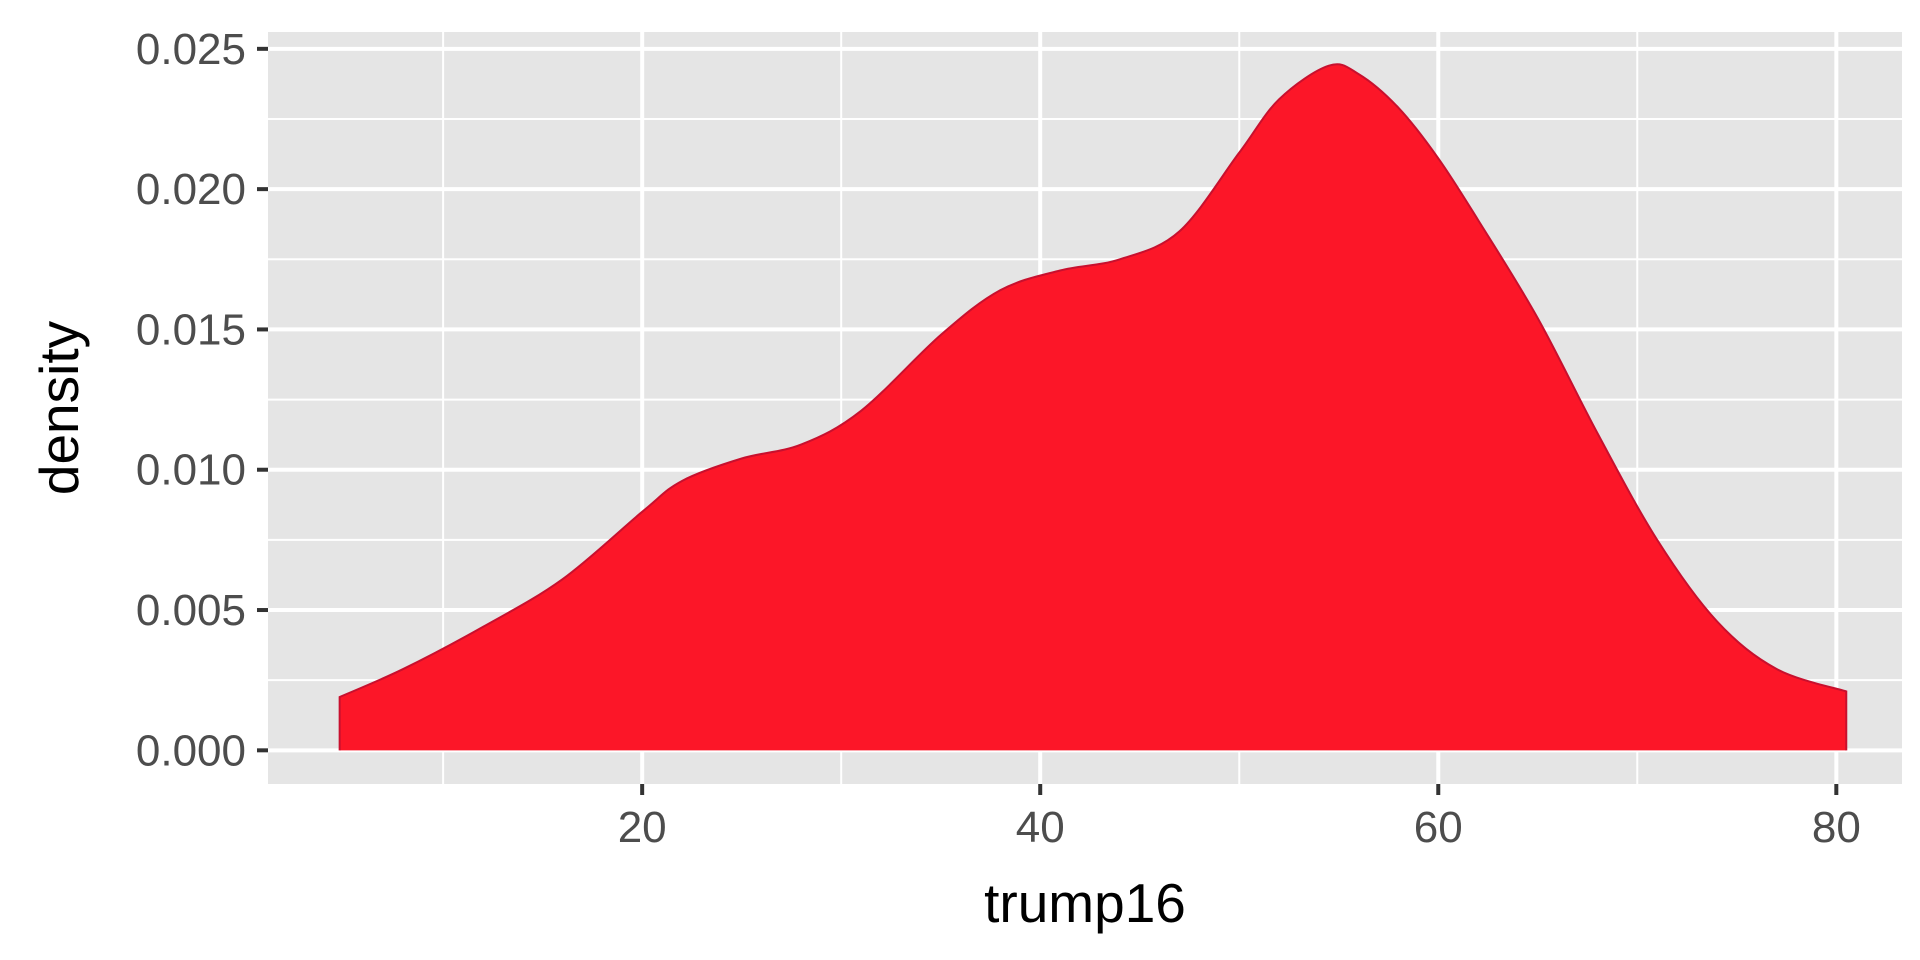 The width and height of the screenshot is (1920, 960). What do you see at coordinates (191, 610) in the screenshot?
I see `y-tick-label: 0.005` at bounding box center [191, 610].